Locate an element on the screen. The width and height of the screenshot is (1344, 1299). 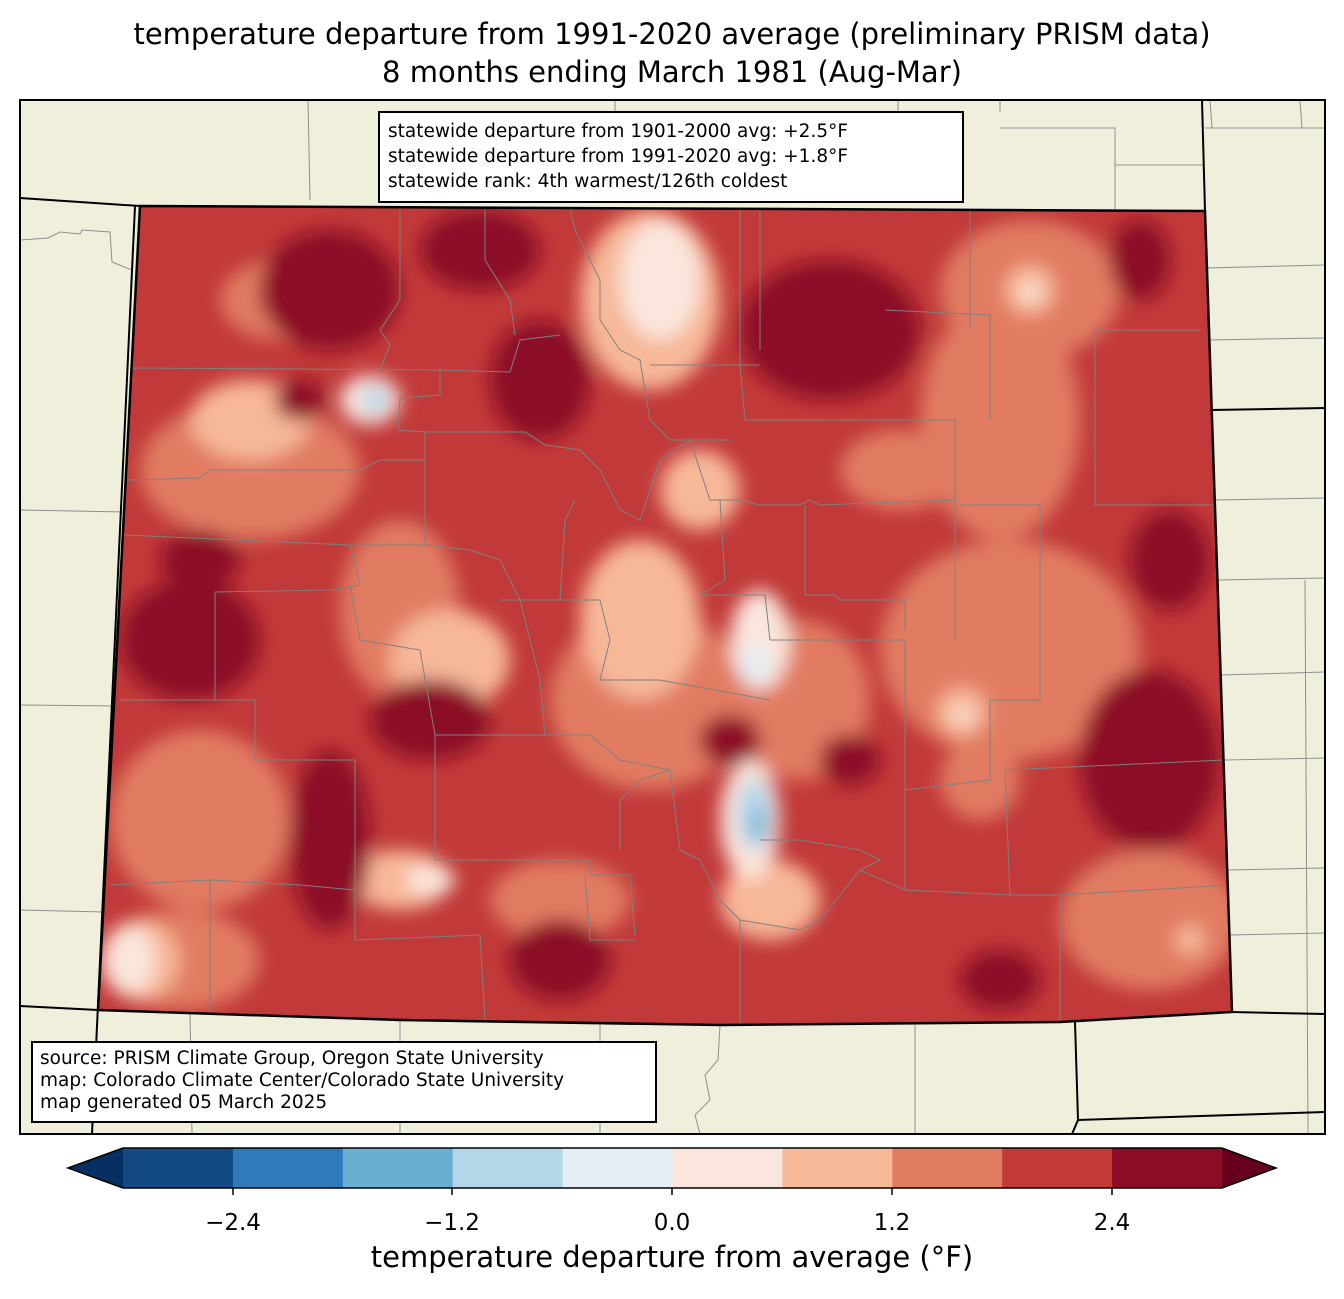
colorbar-tick-label: 0.0 is located at coordinates (672, 1223).